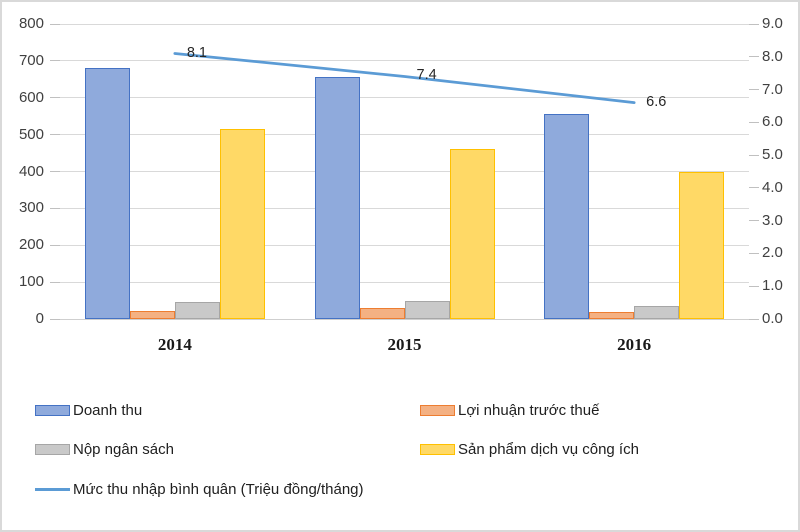 Image resolution: width=800 pixels, height=532 pixels. What do you see at coordinates (196, 52) in the screenshot?
I see `line-data-label: 8.1` at bounding box center [196, 52].